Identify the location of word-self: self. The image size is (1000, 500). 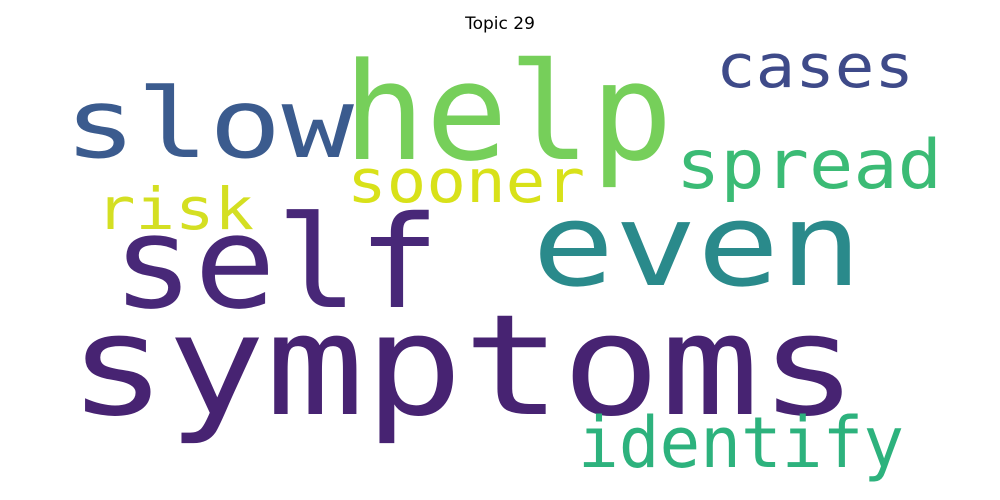
(276, 263).